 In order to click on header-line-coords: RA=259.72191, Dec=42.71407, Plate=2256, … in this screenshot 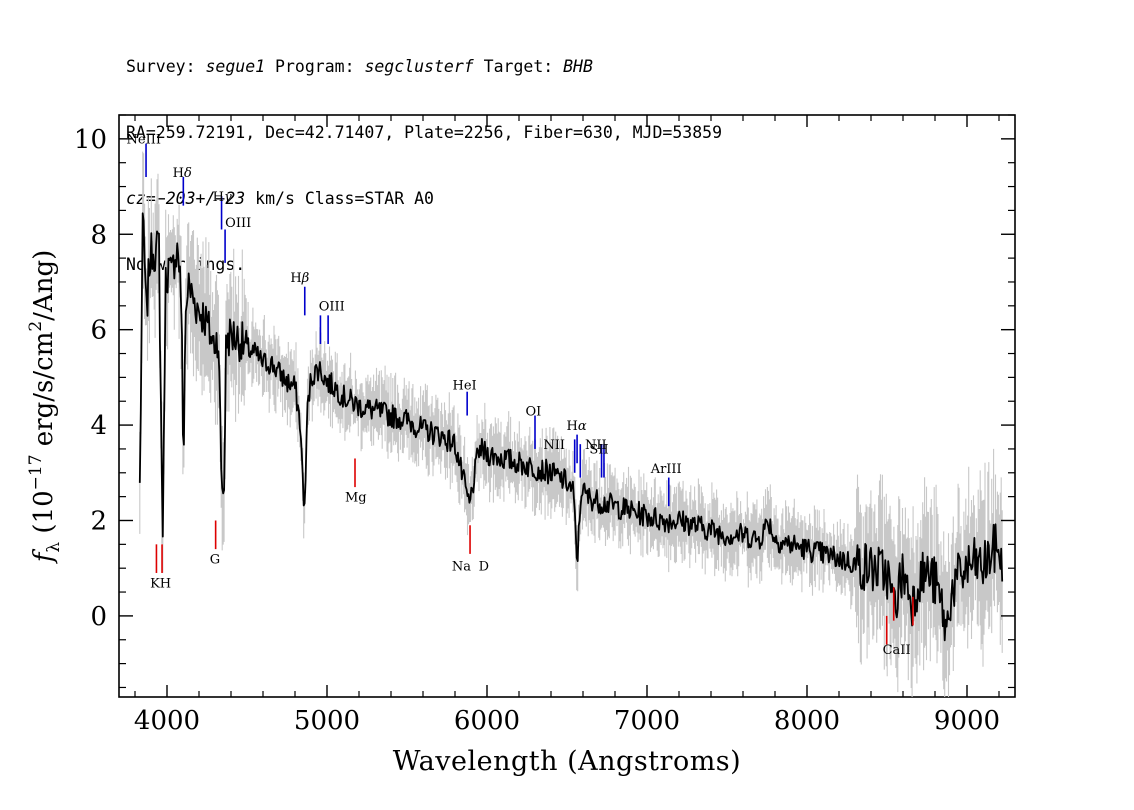, I will do `click(424, 132)`.